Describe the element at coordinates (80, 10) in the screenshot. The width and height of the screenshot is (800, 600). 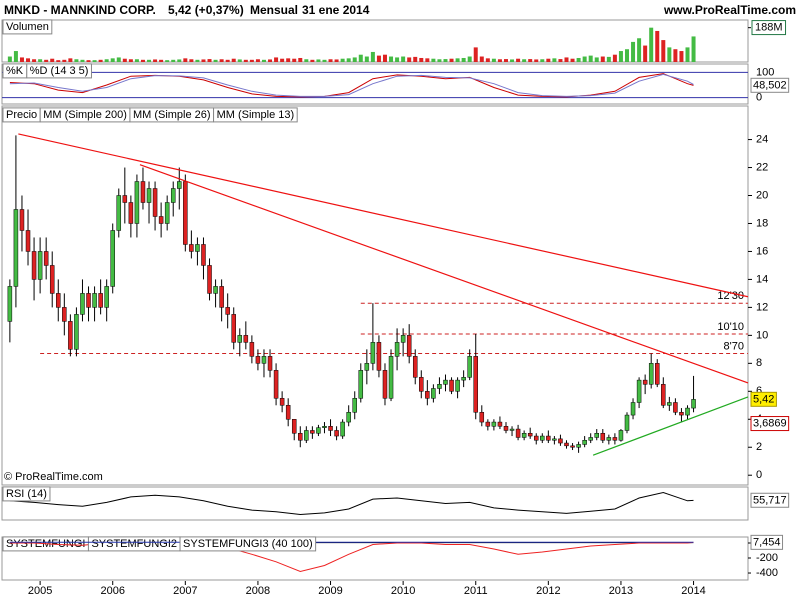
I see `symbol: MNKD - MANNKIND CORP.` at that location.